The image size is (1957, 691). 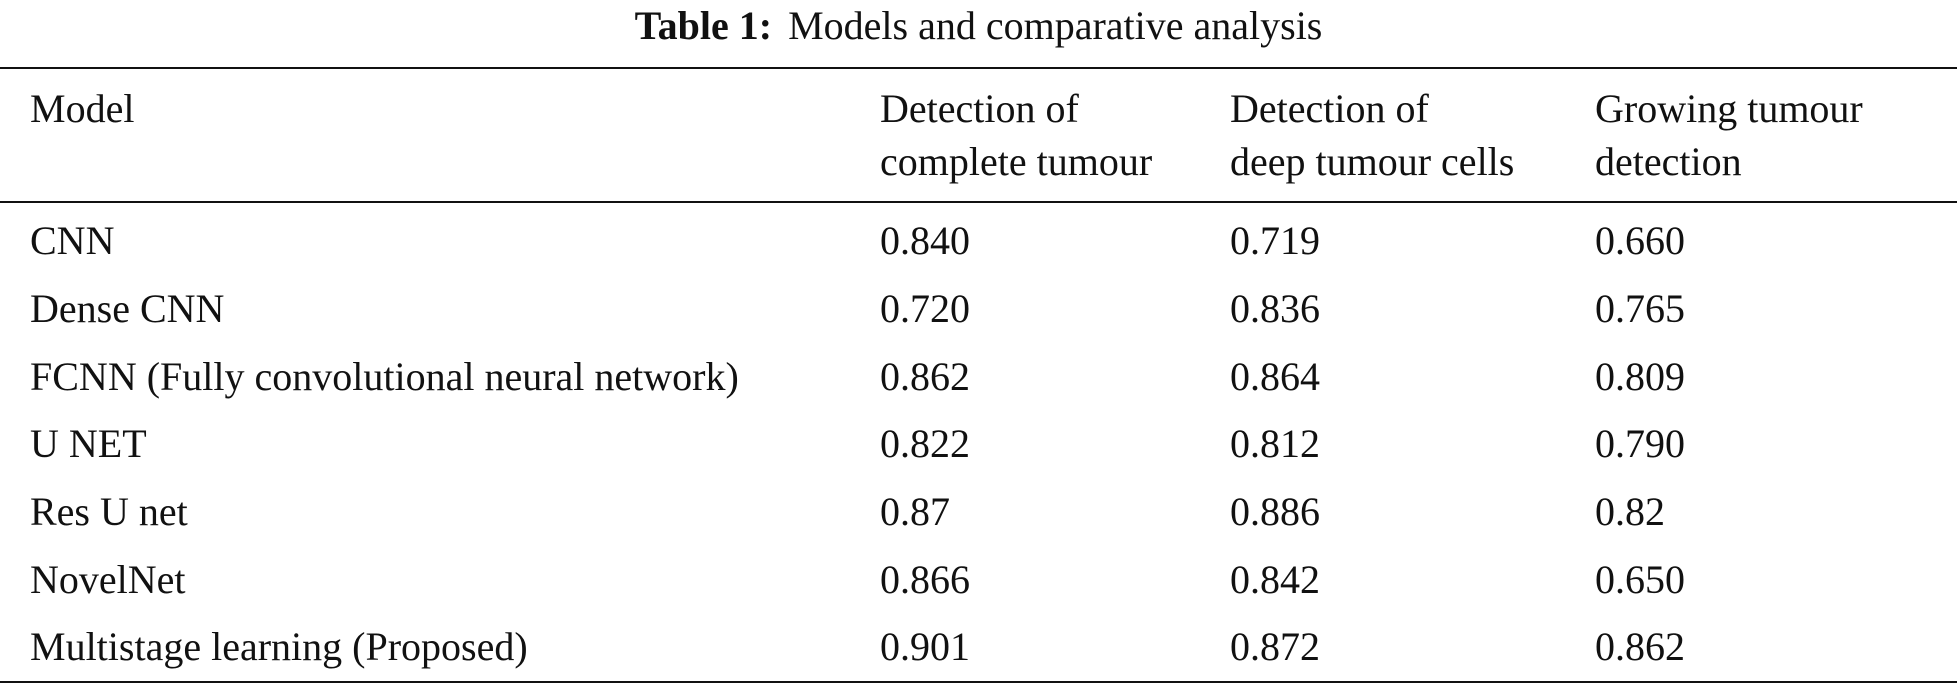 What do you see at coordinates (978, 309) in the screenshot?
I see `table-row: Dense CNN 0.720 0.836 0.765` at bounding box center [978, 309].